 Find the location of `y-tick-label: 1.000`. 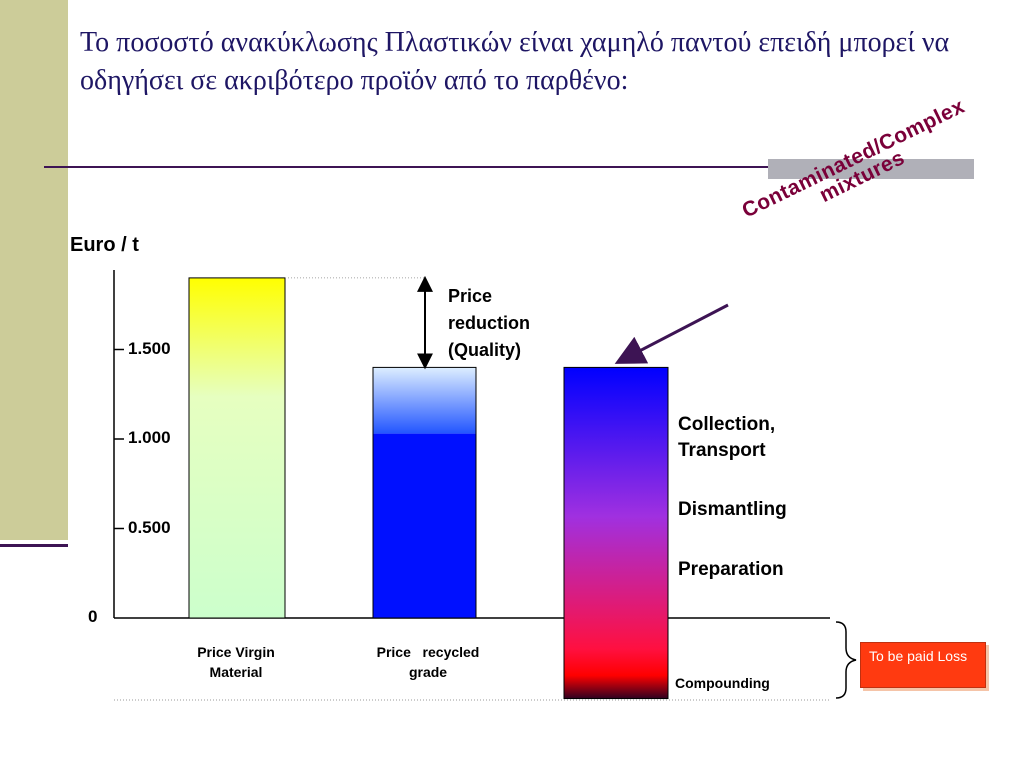

y-tick-label: 1.000 is located at coordinates (149, 437).